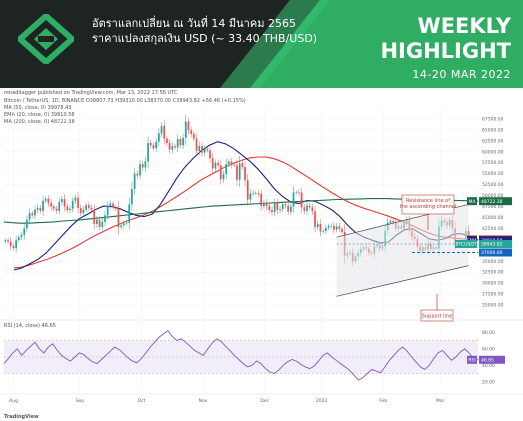  Describe the element at coordinates (39, 122) in the screenshot. I see `ma200-legend: MA (200, close, 0) 48722.38` at that location.